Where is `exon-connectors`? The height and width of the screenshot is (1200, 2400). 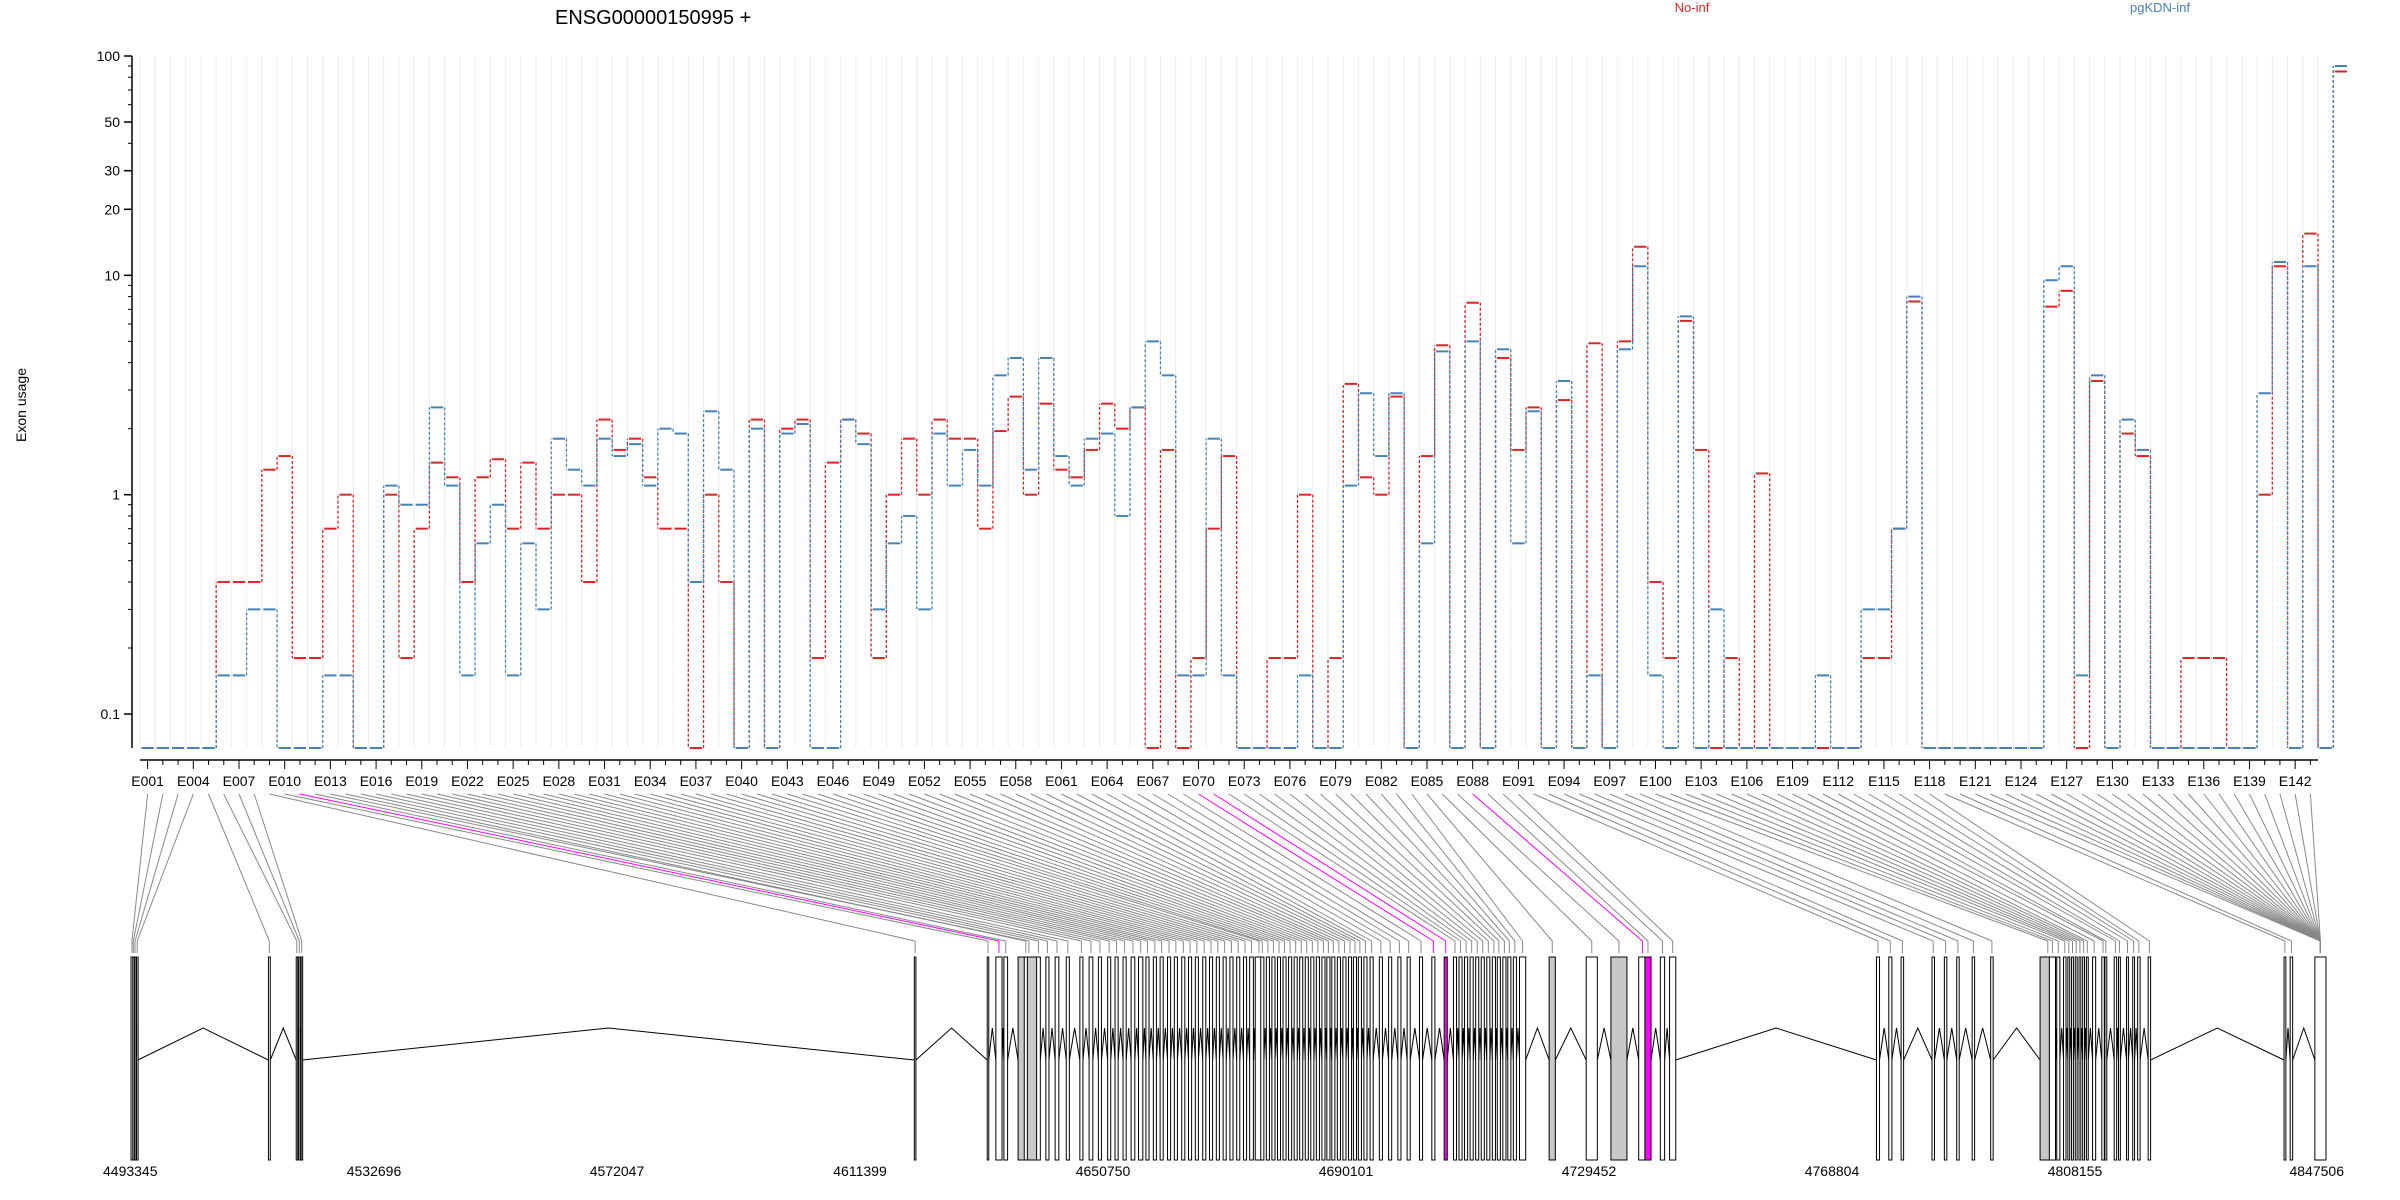
exon-connectors is located at coordinates (1226, 873).